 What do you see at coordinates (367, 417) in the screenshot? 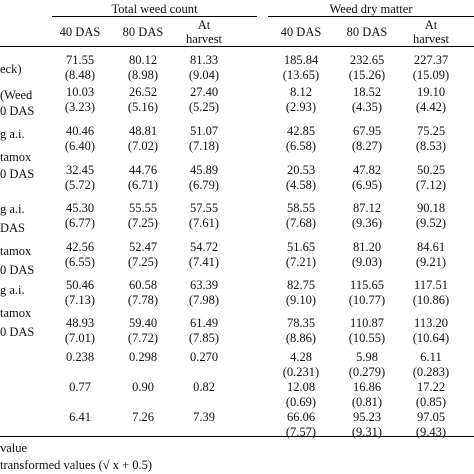
I see `table-cell: 95.23` at bounding box center [367, 417].